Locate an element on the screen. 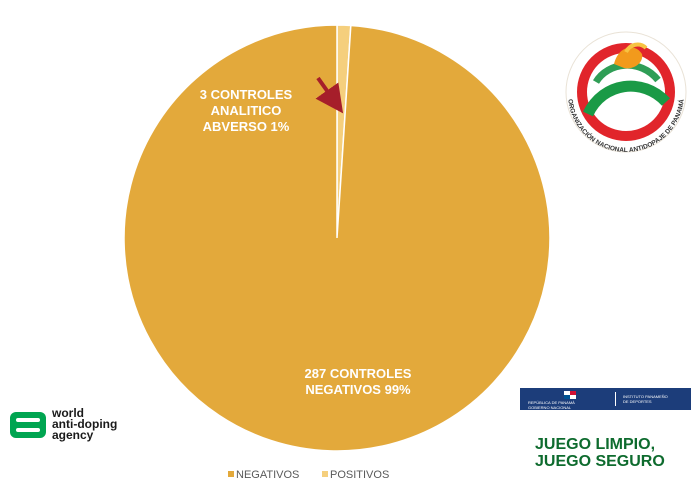  wada-mark-icon is located at coordinates (28, 425).